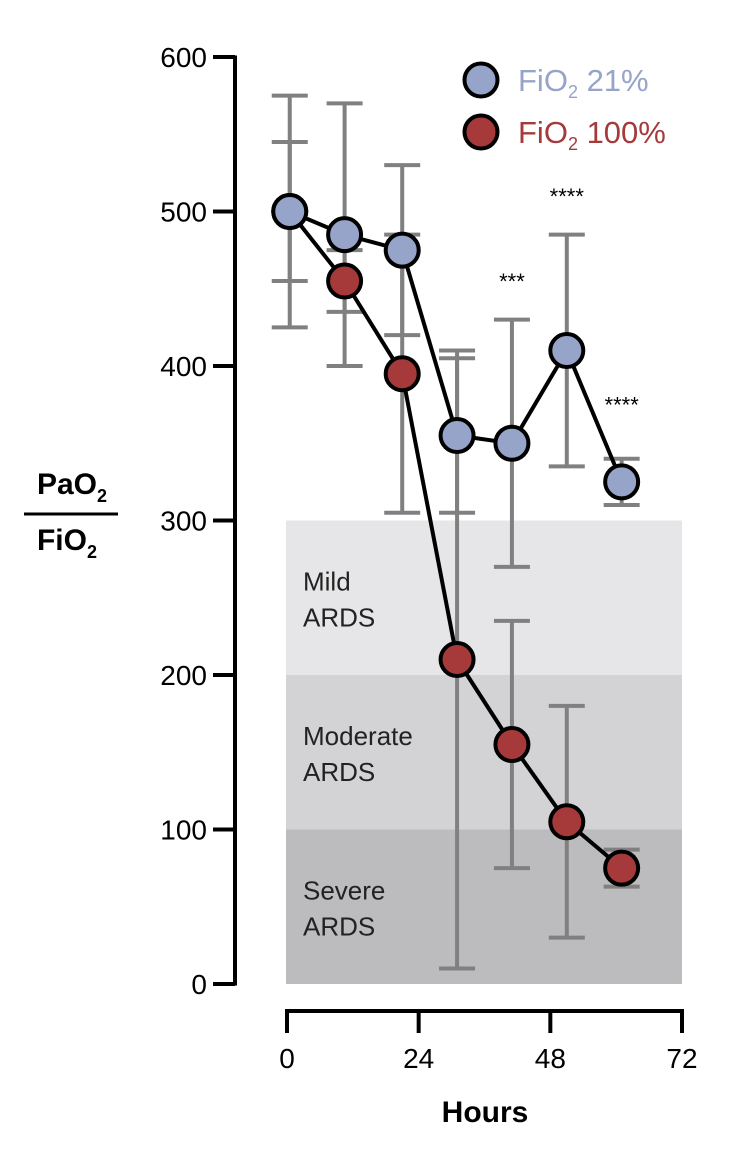 The width and height of the screenshot is (738, 1161). Describe the element at coordinates (327, 582) in the screenshot. I see `ards-band-label: Mild` at that location.